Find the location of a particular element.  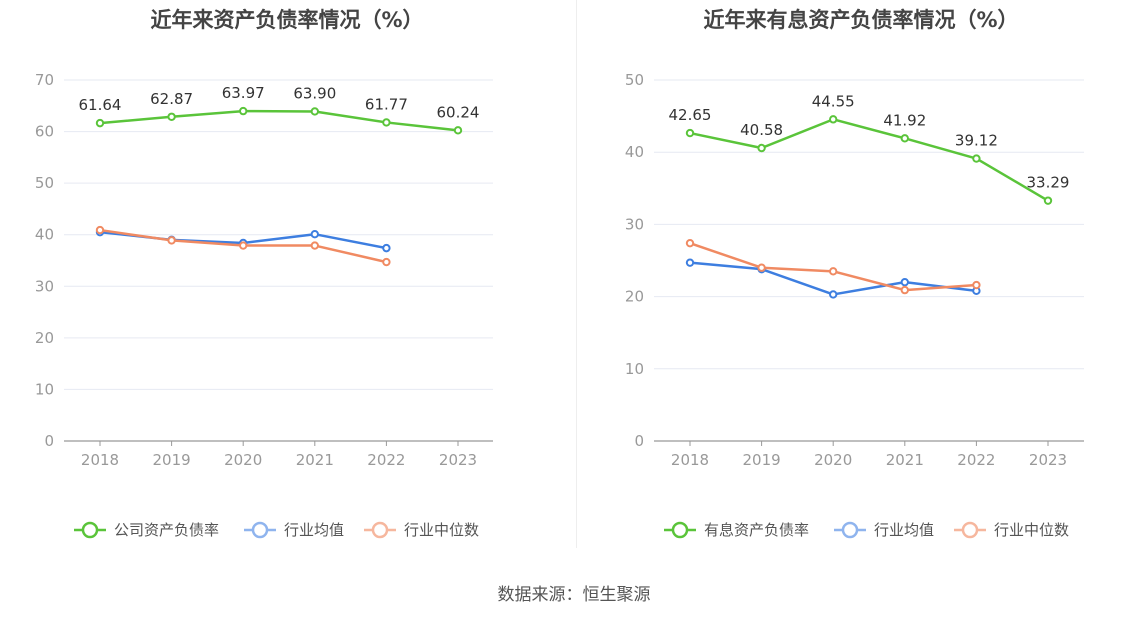

legend-label: 公司资产负债率 is located at coordinates (166, 530).